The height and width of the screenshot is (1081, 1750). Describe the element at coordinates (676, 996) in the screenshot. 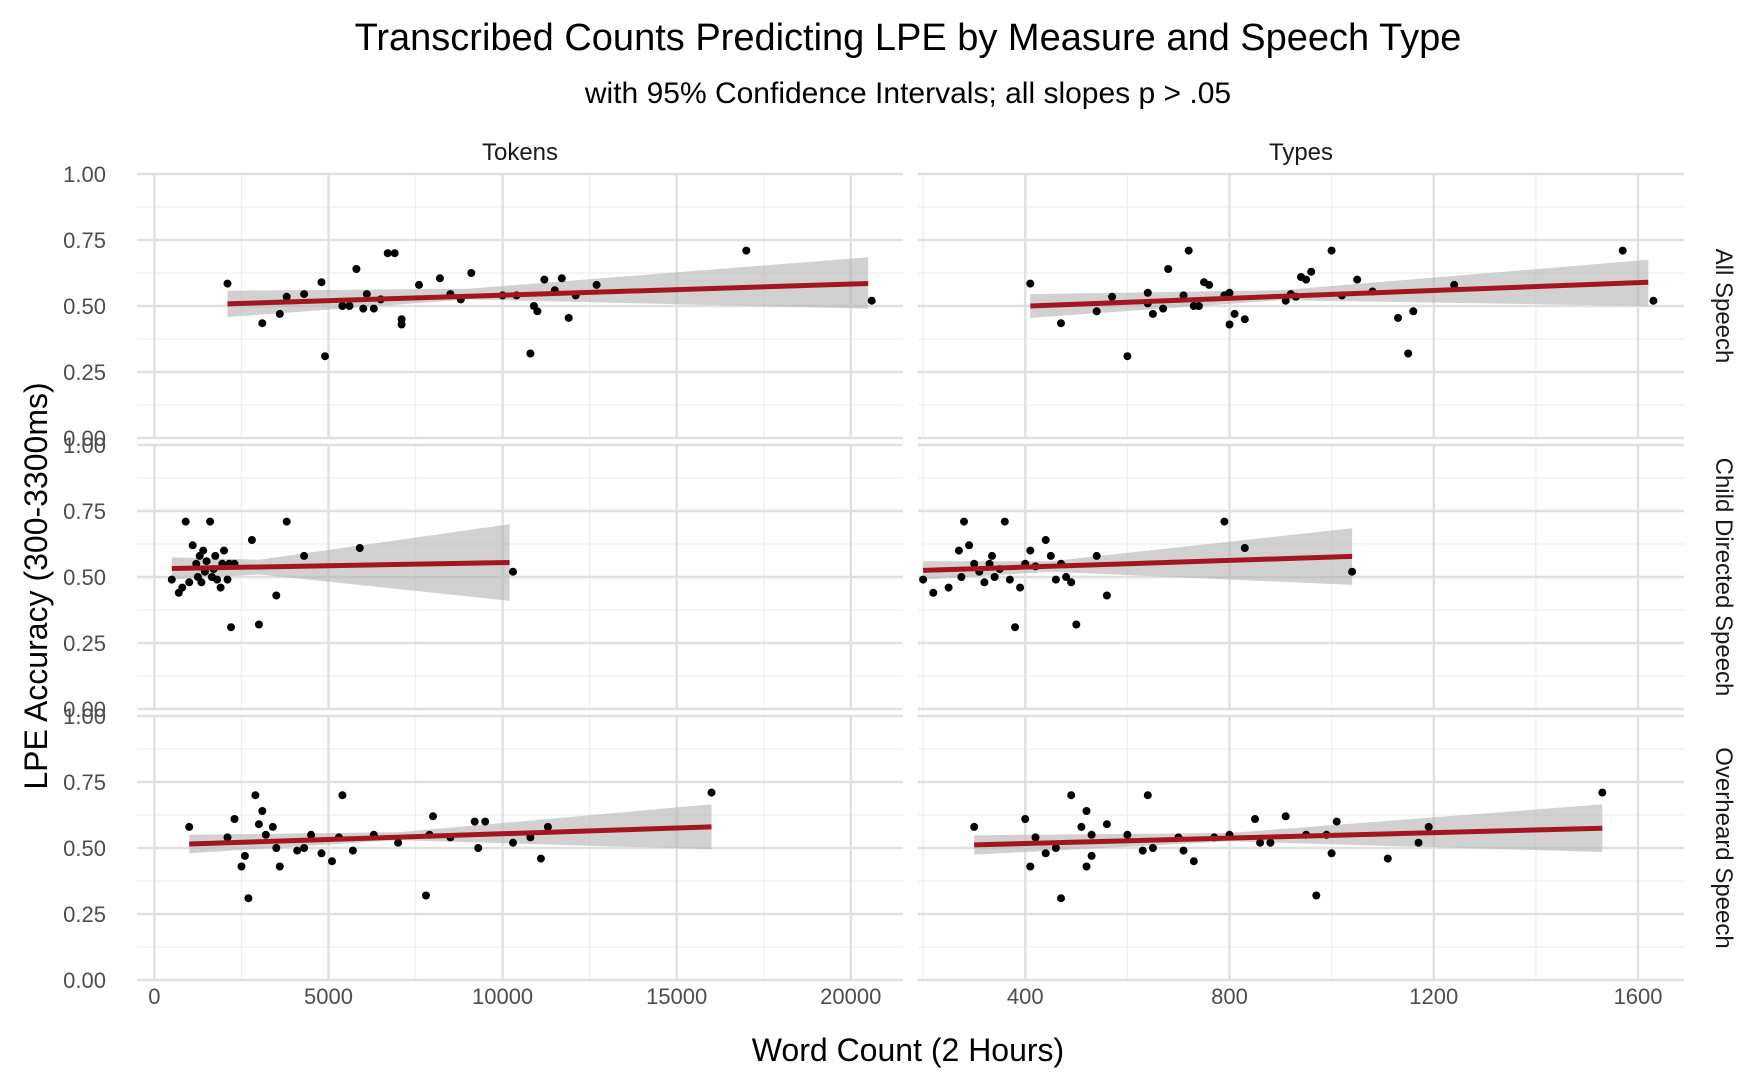

I see `x-tick-label: 15000` at that location.